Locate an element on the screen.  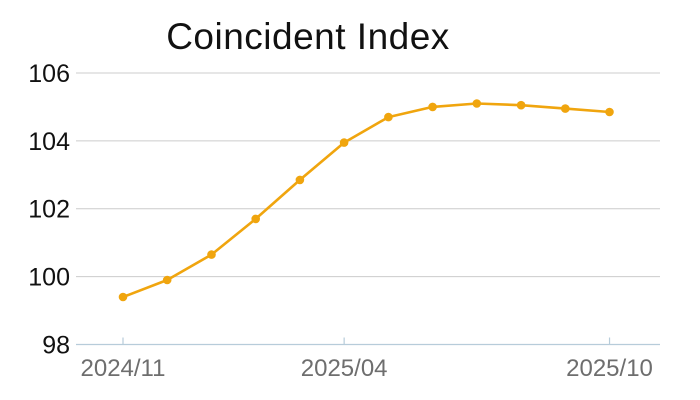
y-axis-tick-label: 102 is located at coordinates (49, 210).